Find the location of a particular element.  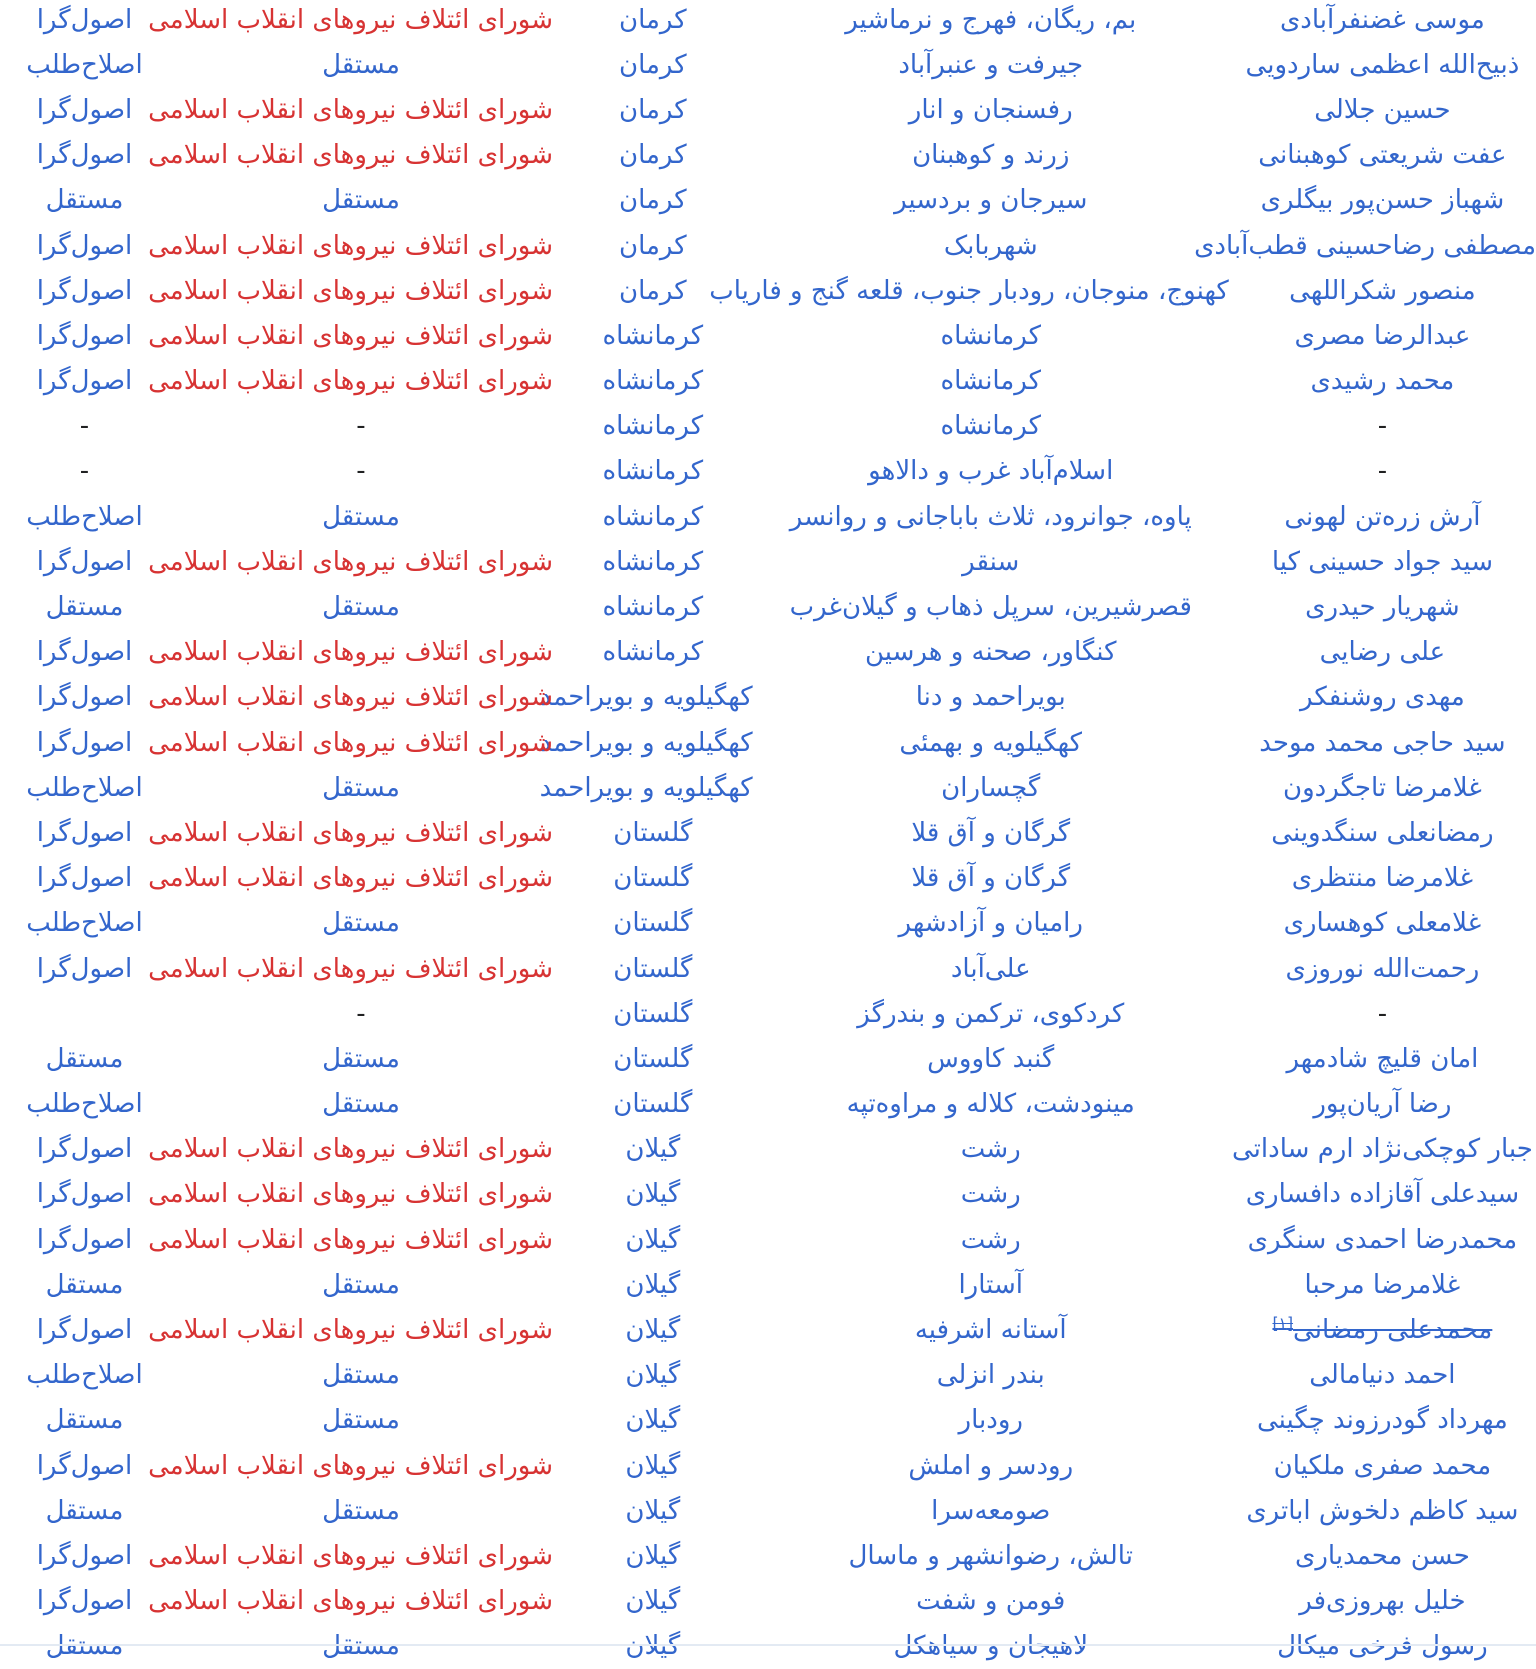

constituency-link: زرند و کوهبنان is located at coordinates (991, 155).